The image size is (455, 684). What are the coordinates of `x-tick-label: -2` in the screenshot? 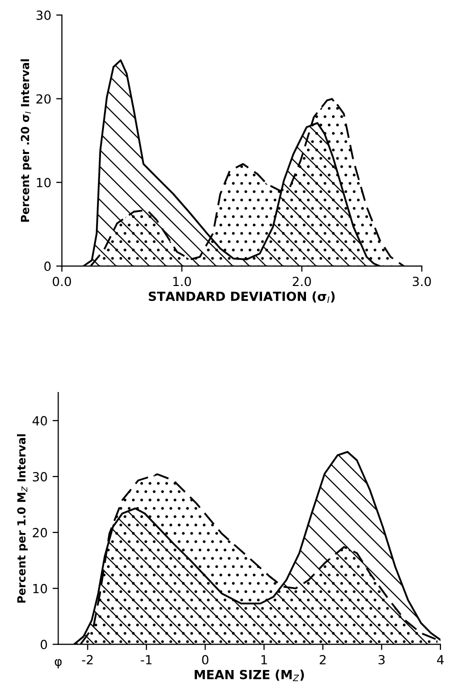 It's located at (87, 659).